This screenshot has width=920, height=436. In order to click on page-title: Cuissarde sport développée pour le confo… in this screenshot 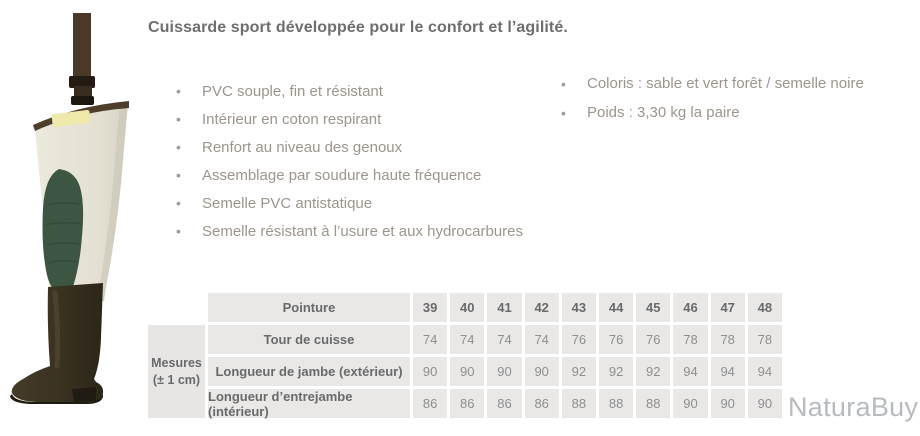, I will do `click(358, 27)`.